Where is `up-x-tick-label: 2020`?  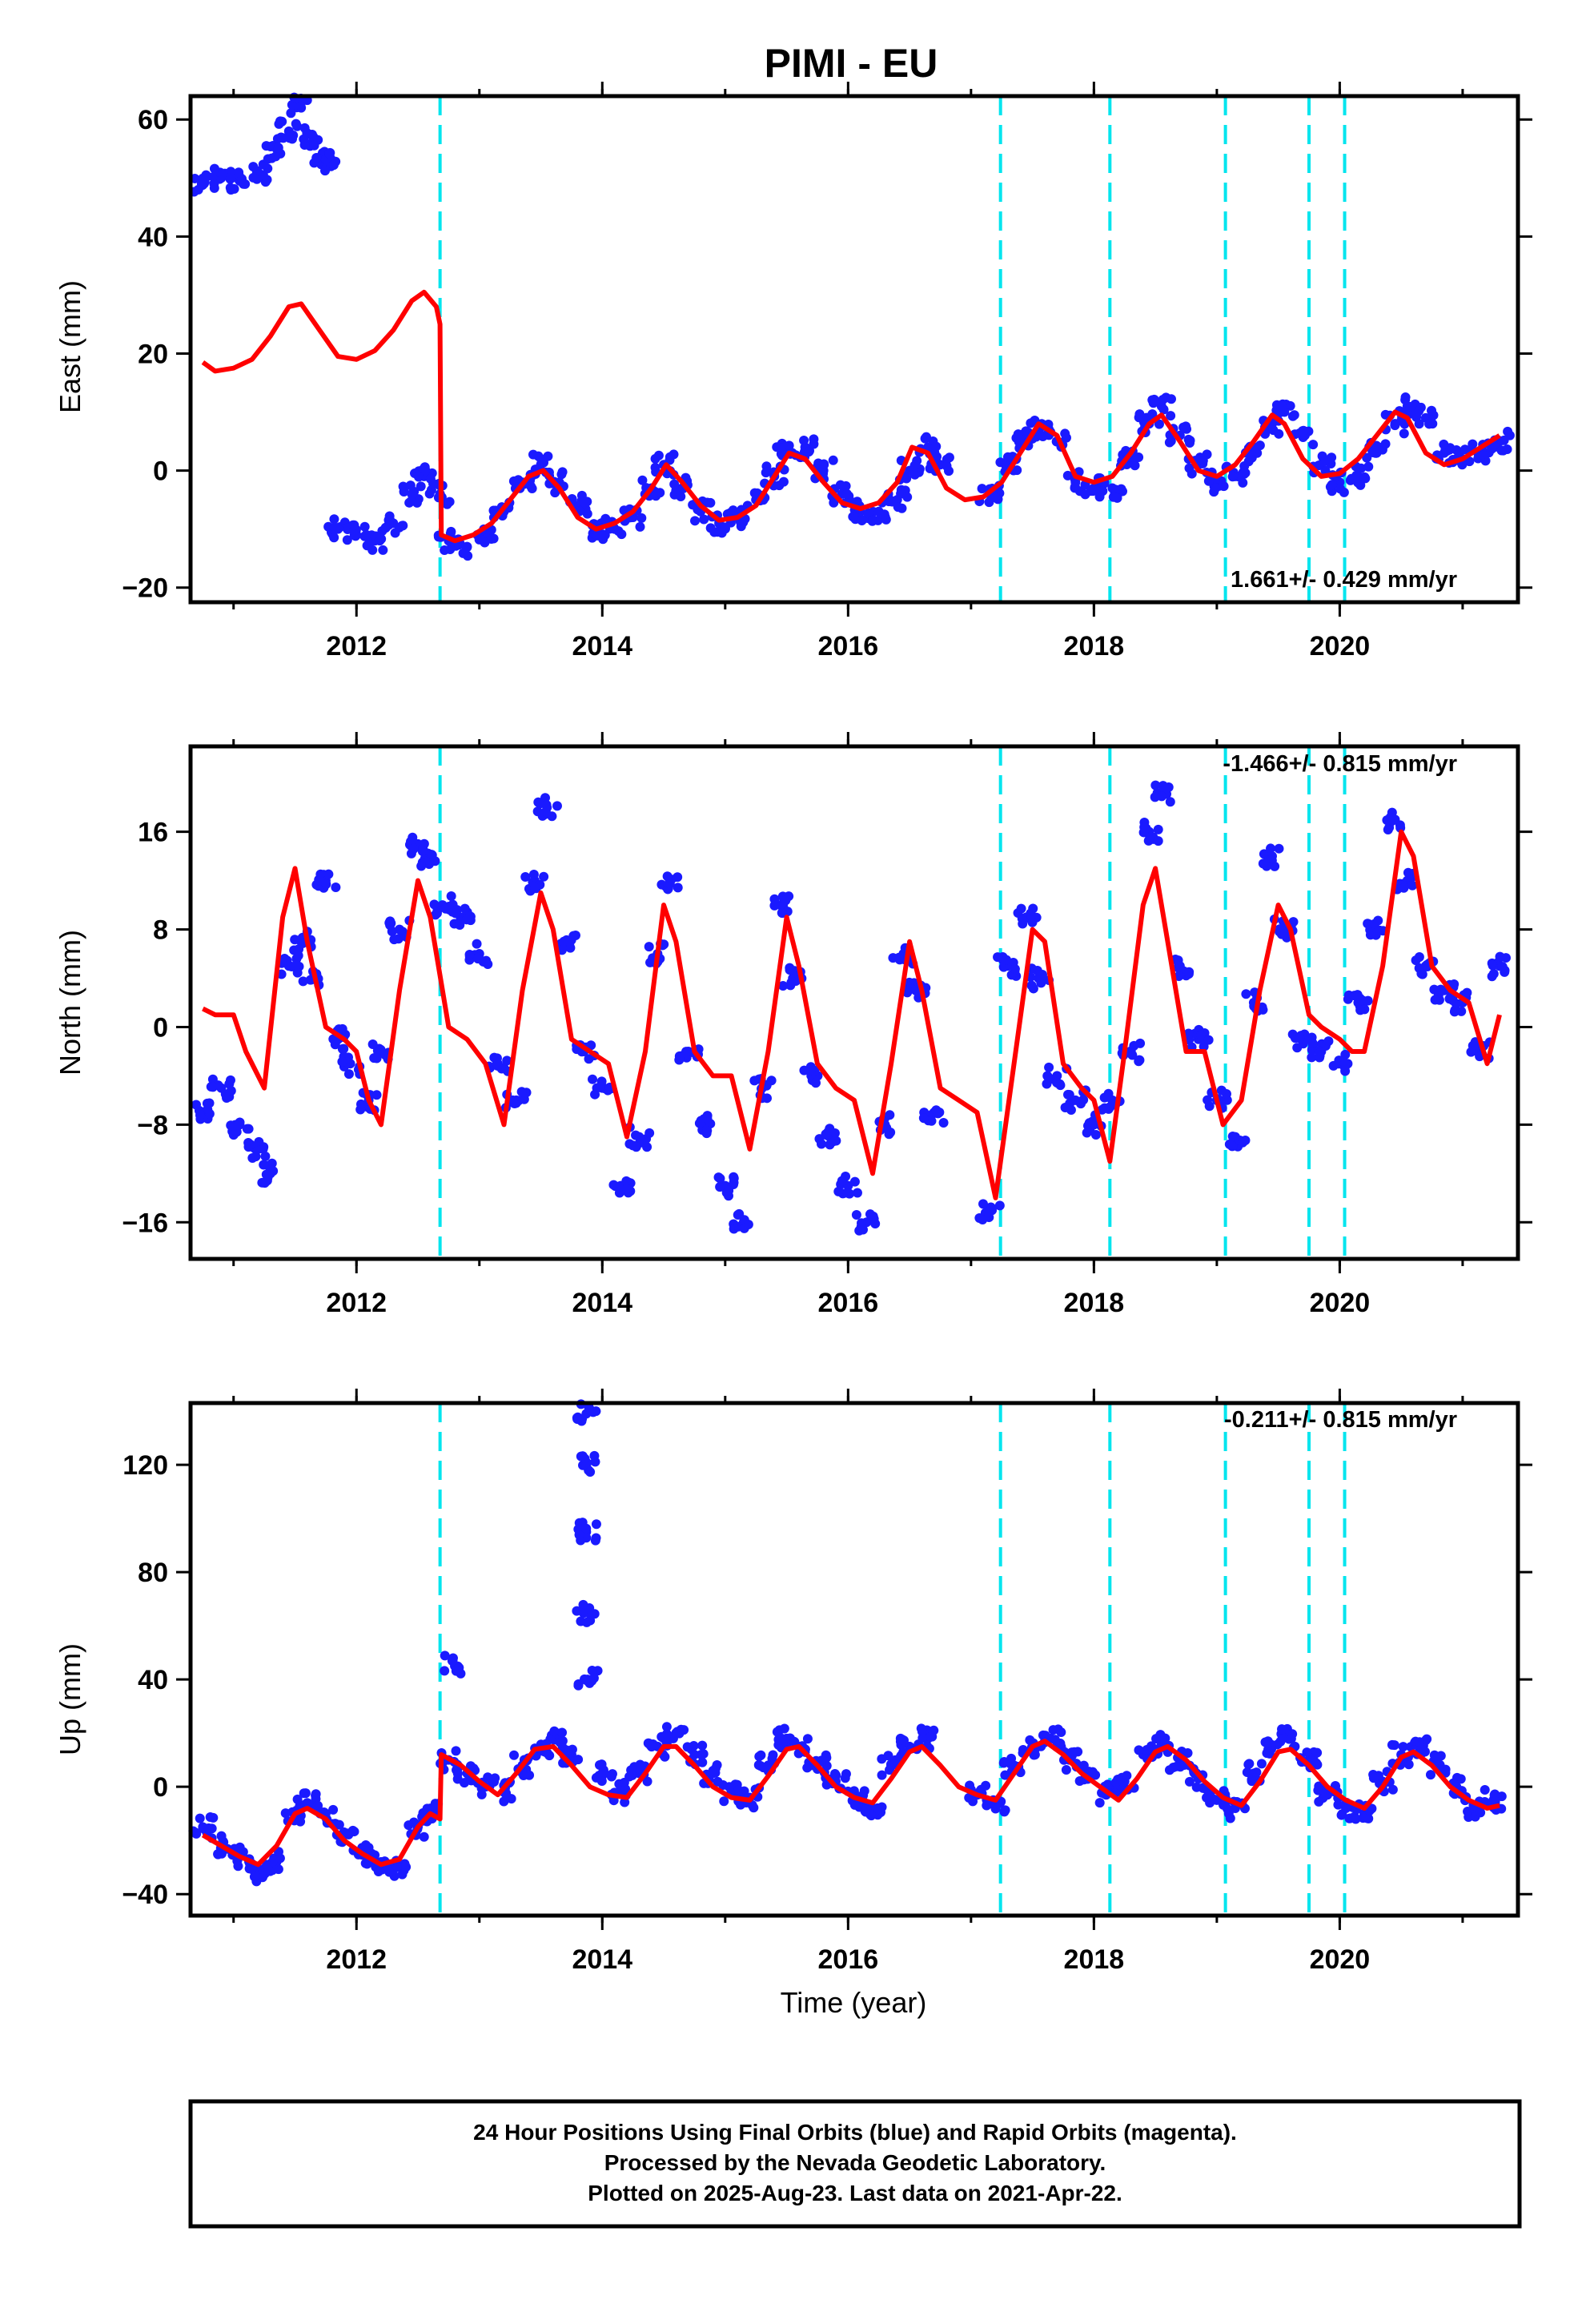 up-x-tick-label: 2020 is located at coordinates (1340, 1959).